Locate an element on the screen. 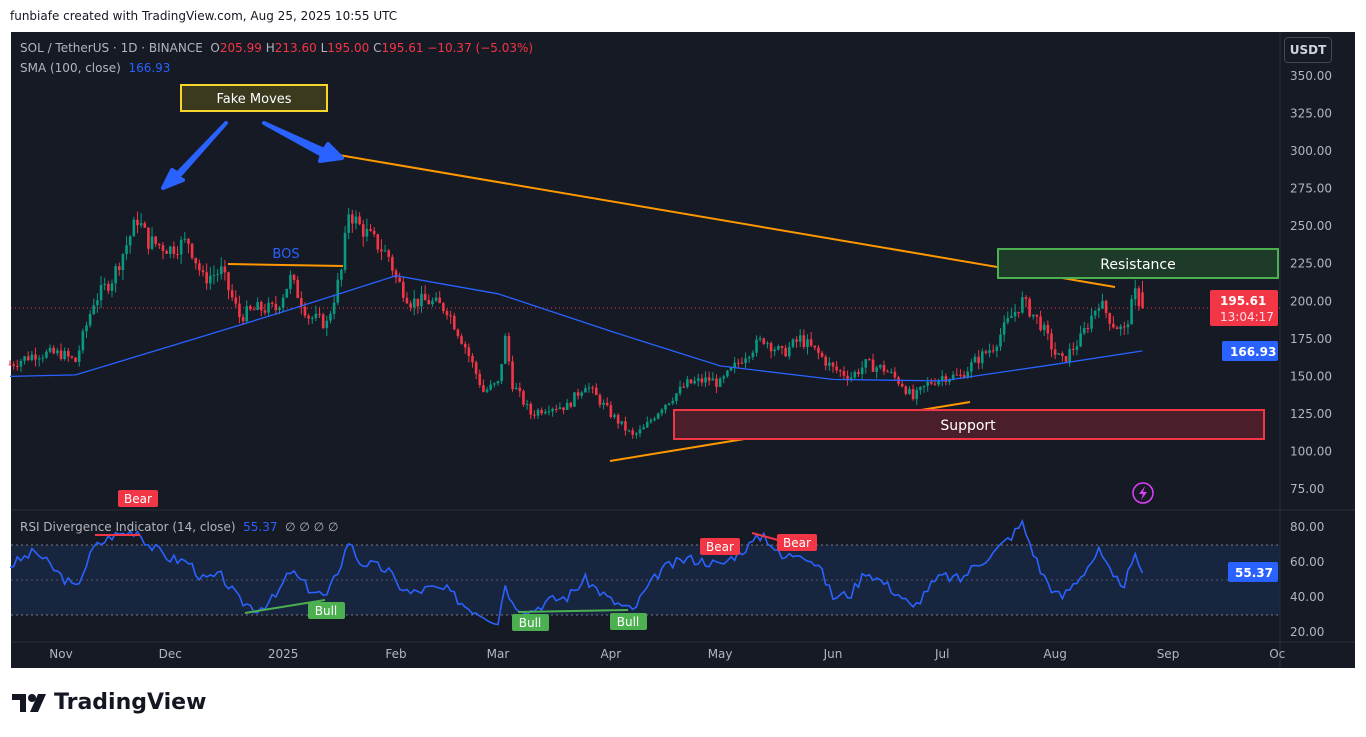 The height and width of the screenshot is (737, 1366). fake-move-arrow-left is located at coordinates (194, 155).